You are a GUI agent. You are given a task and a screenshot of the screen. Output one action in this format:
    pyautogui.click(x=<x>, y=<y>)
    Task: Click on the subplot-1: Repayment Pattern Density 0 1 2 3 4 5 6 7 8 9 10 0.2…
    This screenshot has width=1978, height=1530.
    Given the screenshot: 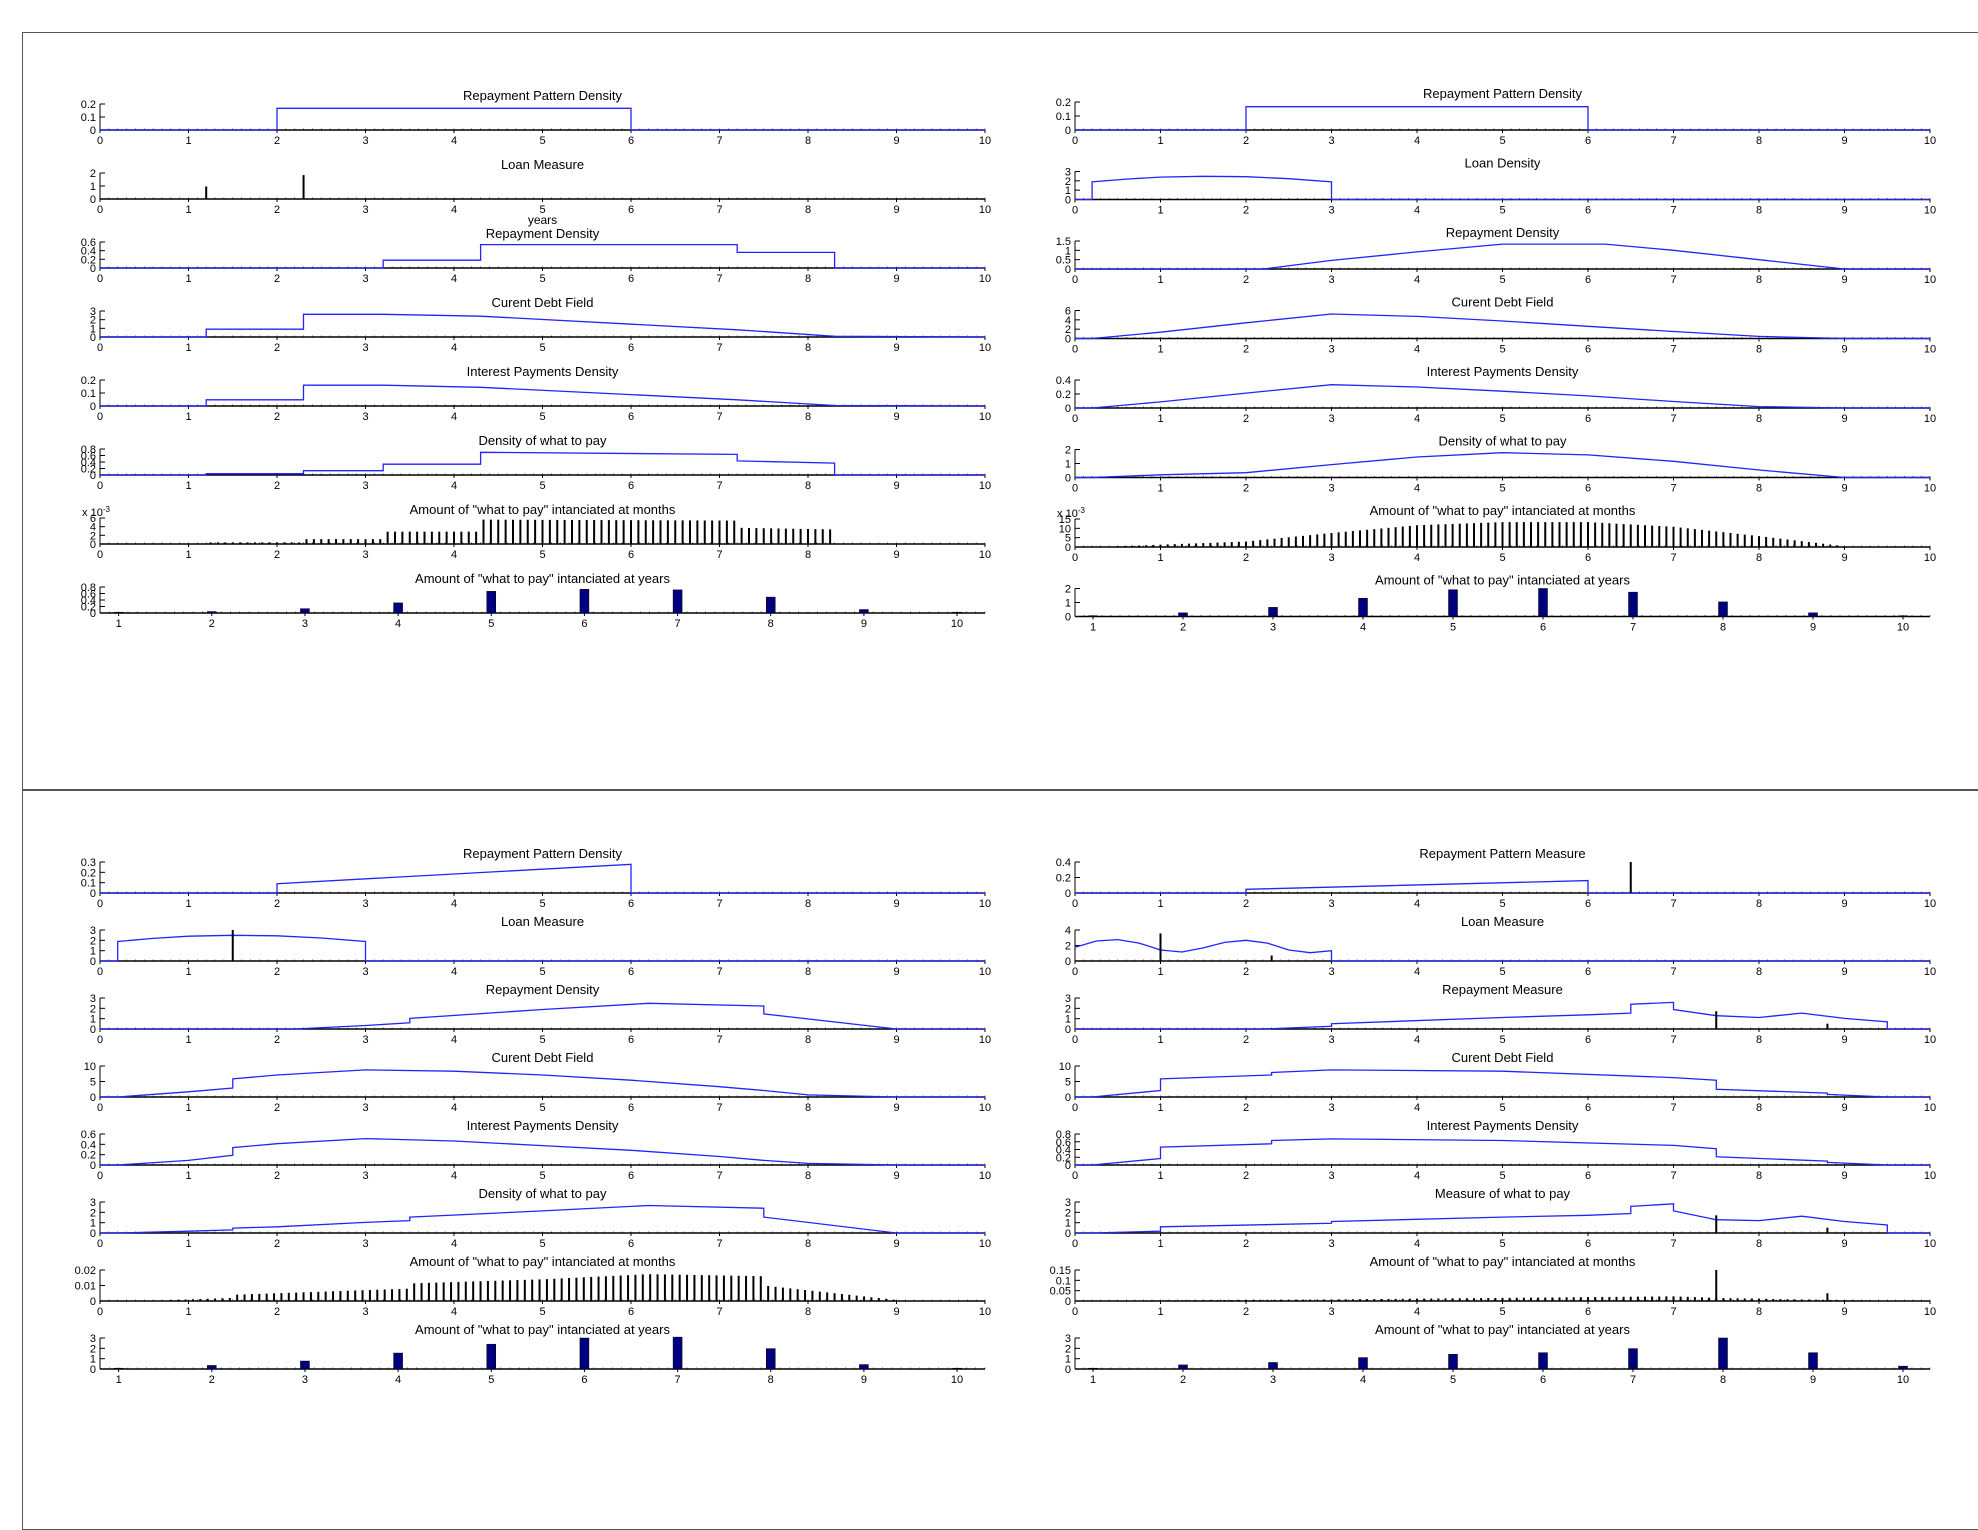 What is the action you would take?
    pyautogui.click(x=536, y=117)
    